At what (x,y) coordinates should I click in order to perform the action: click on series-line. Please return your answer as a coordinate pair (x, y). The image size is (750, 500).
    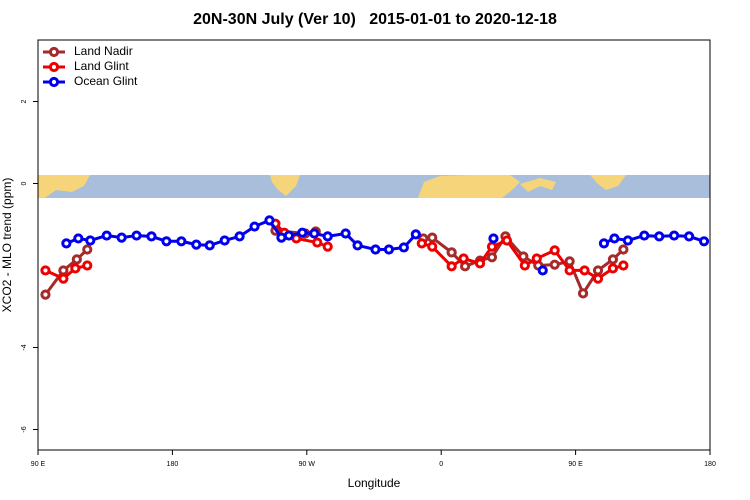
    Looking at the image, I should click on (334, 251).